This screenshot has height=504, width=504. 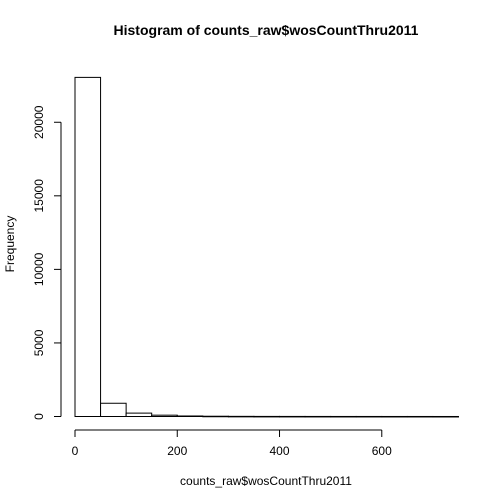 I want to click on x-tick-label: 0, so click(x=75, y=451).